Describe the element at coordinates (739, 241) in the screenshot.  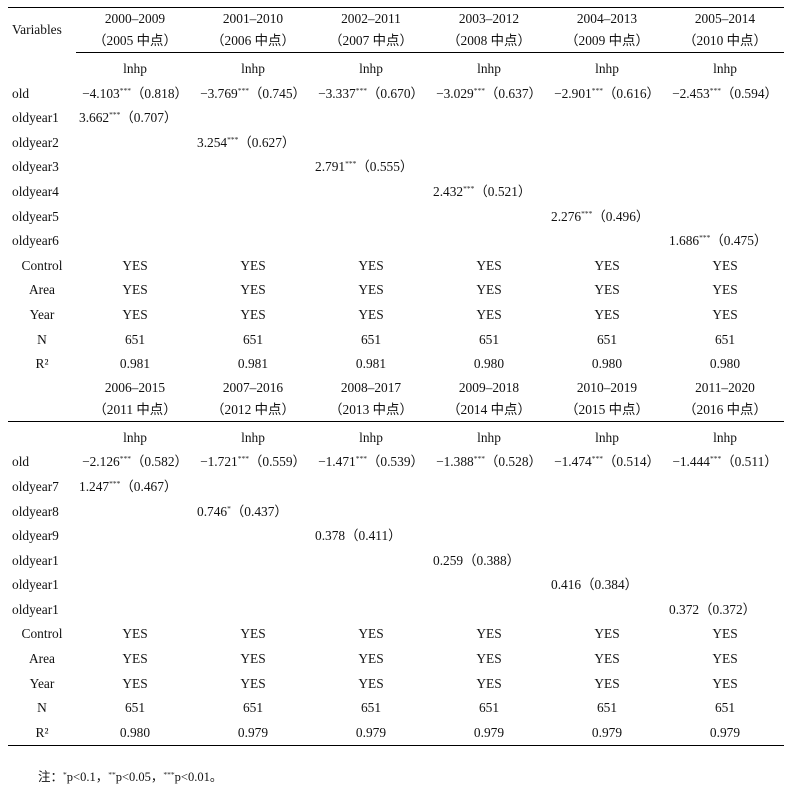
I see `standard-error: （0.475）` at that location.